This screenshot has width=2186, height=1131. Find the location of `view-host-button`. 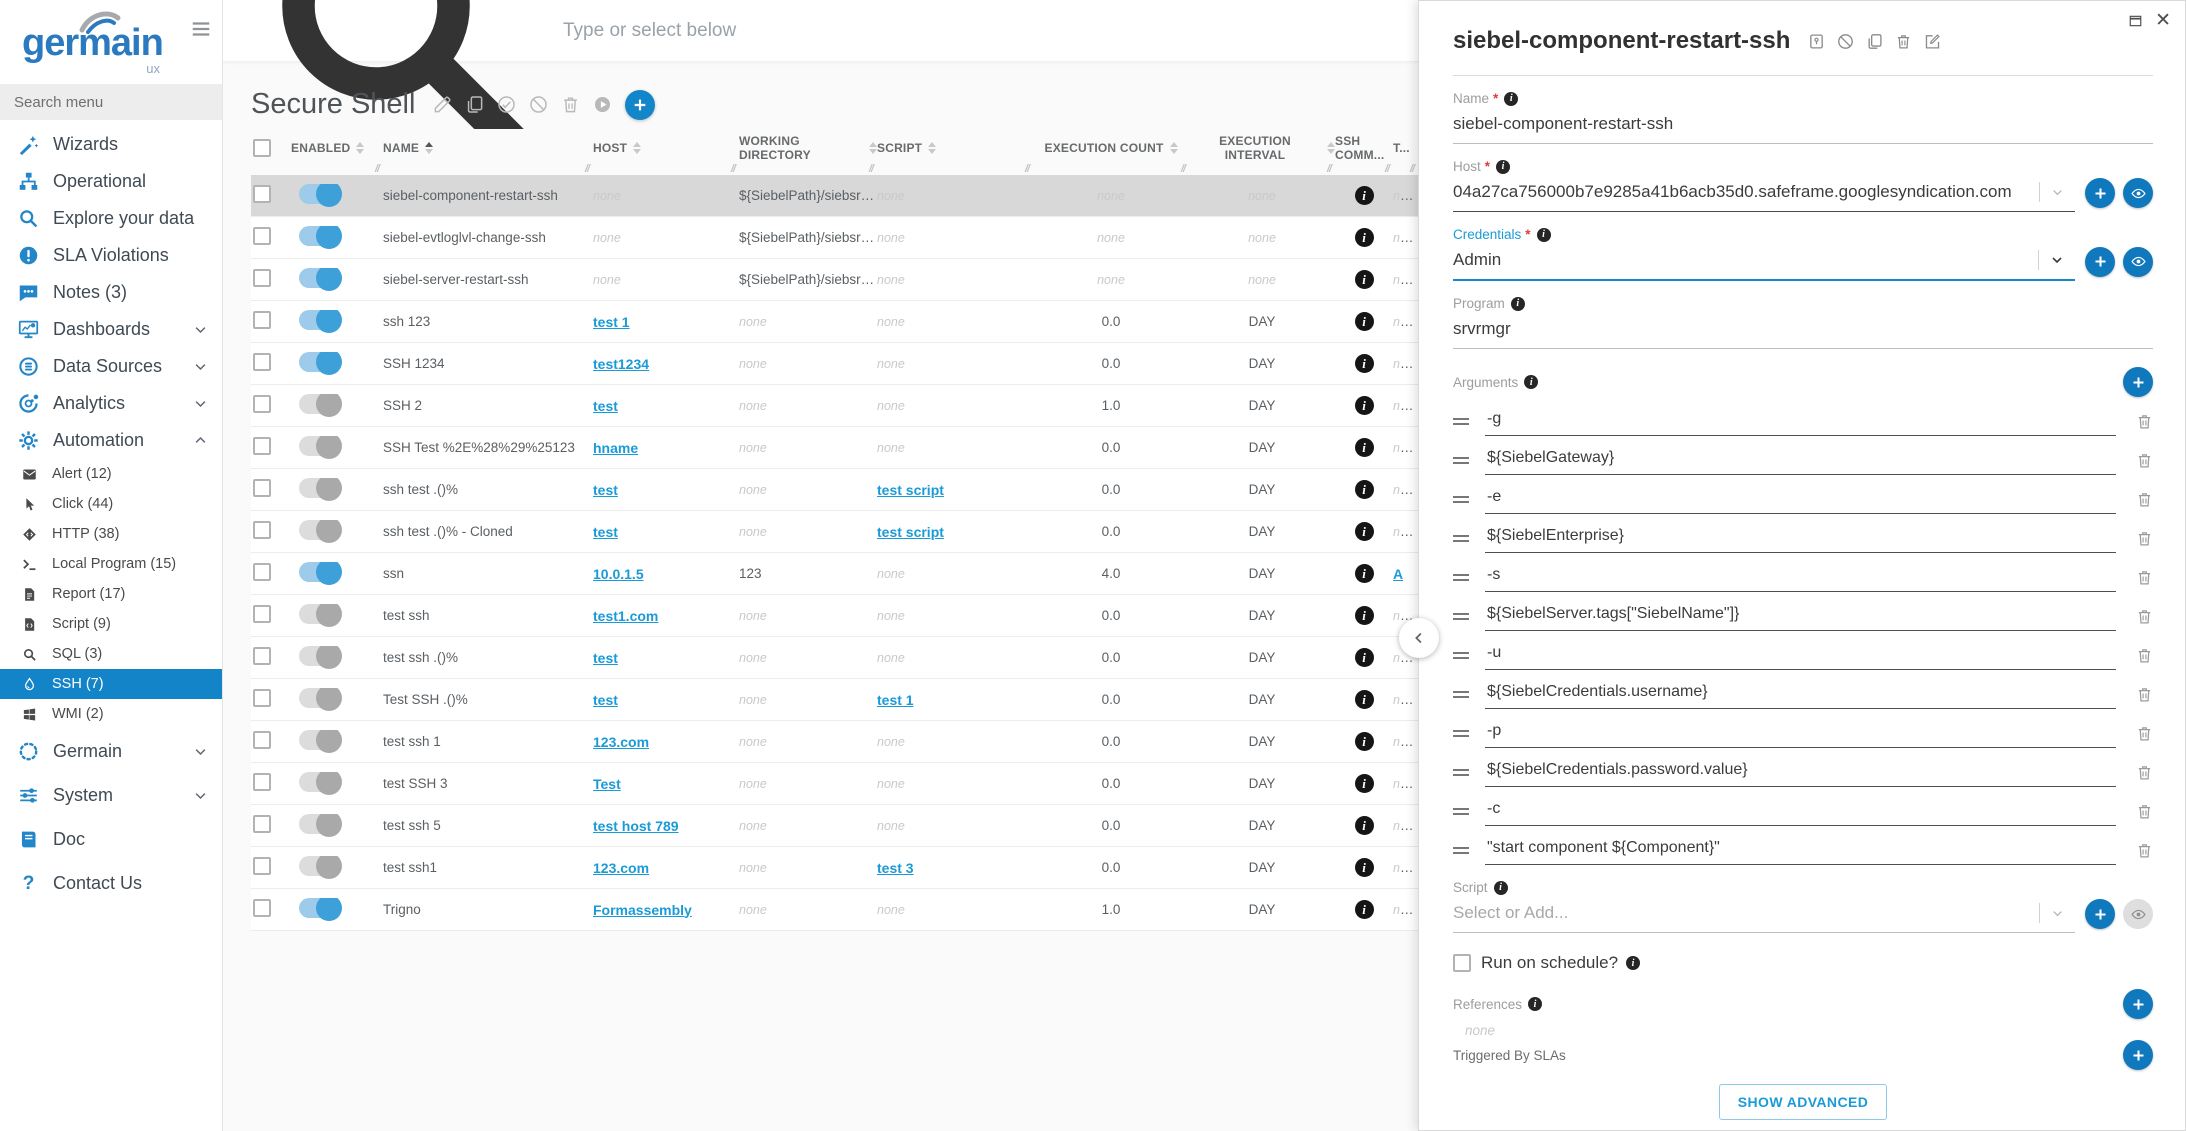

view-host-button is located at coordinates (2138, 193).